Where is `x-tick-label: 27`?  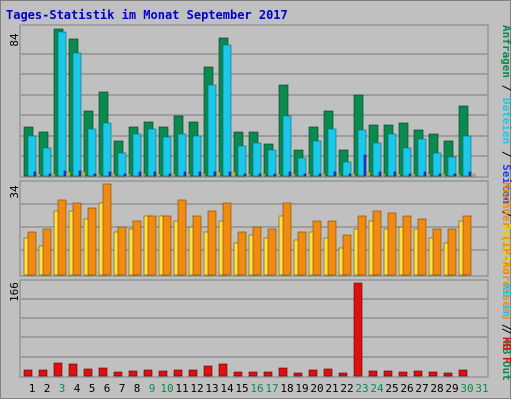 x-tick-label: 27 is located at coordinates (421, 388).